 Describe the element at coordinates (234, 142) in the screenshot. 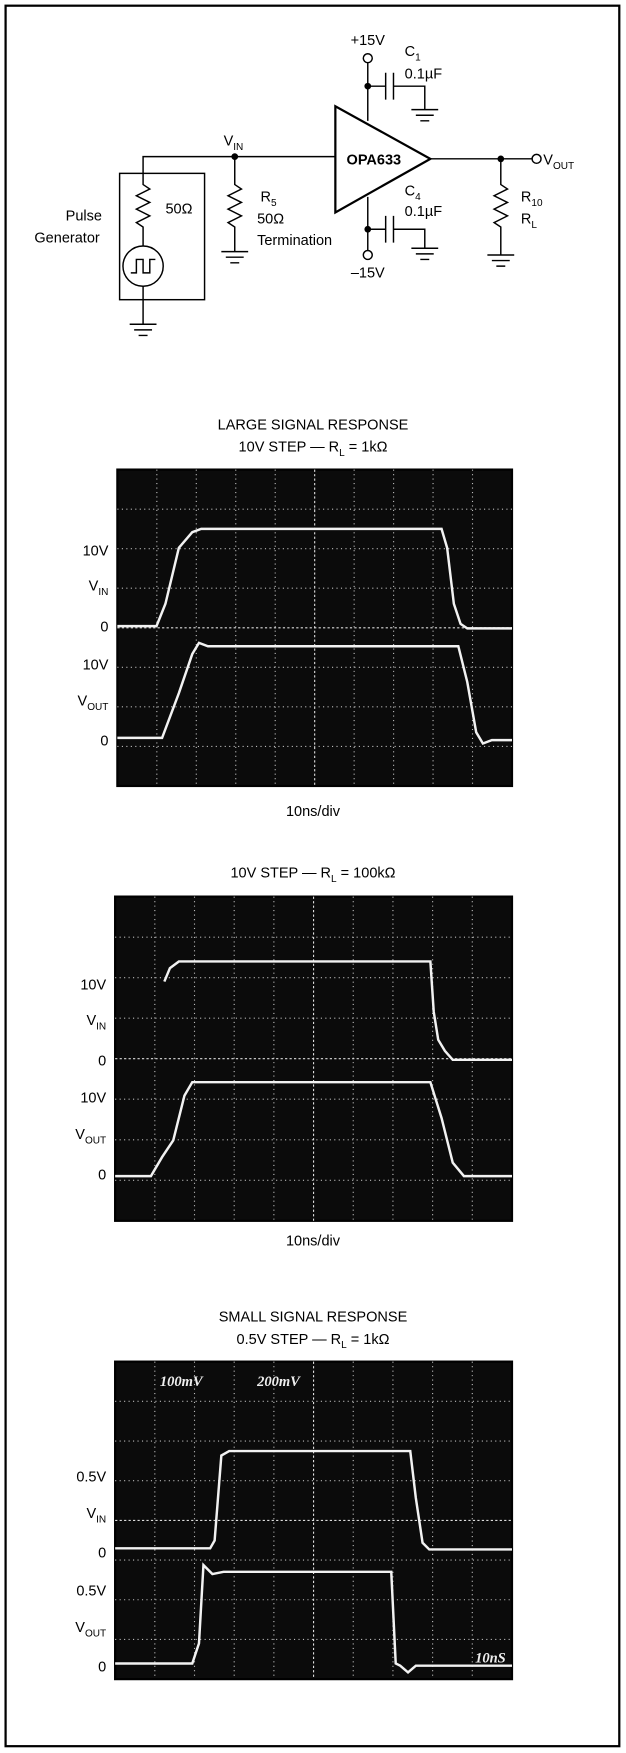

I see `label: VIN` at that location.